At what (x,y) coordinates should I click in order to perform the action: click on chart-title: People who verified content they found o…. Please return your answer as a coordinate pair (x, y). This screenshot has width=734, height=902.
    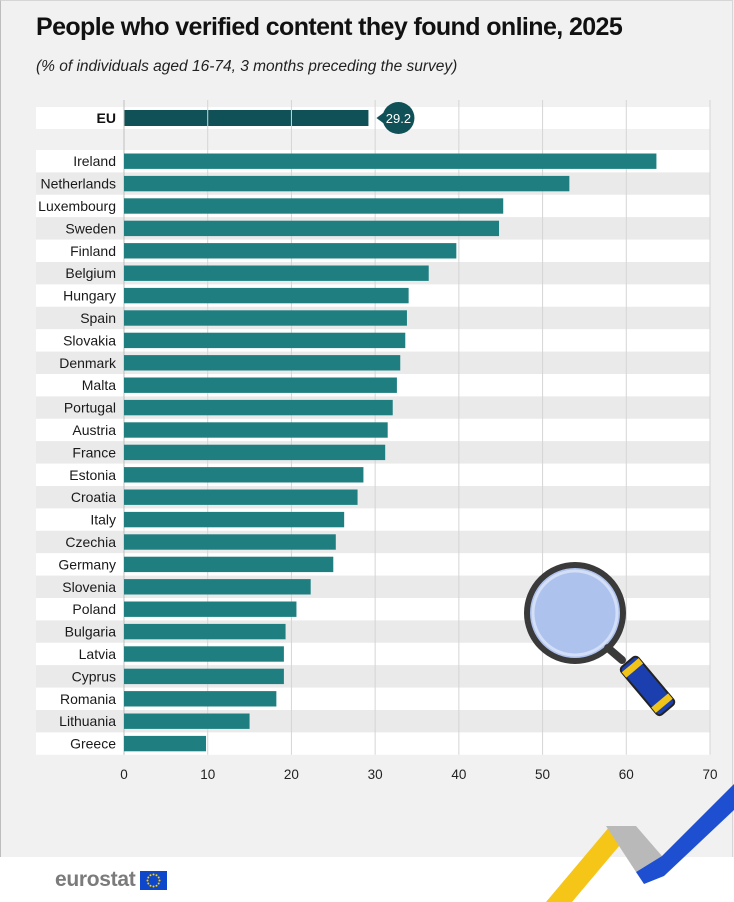
    Looking at the image, I should click on (329, 27).